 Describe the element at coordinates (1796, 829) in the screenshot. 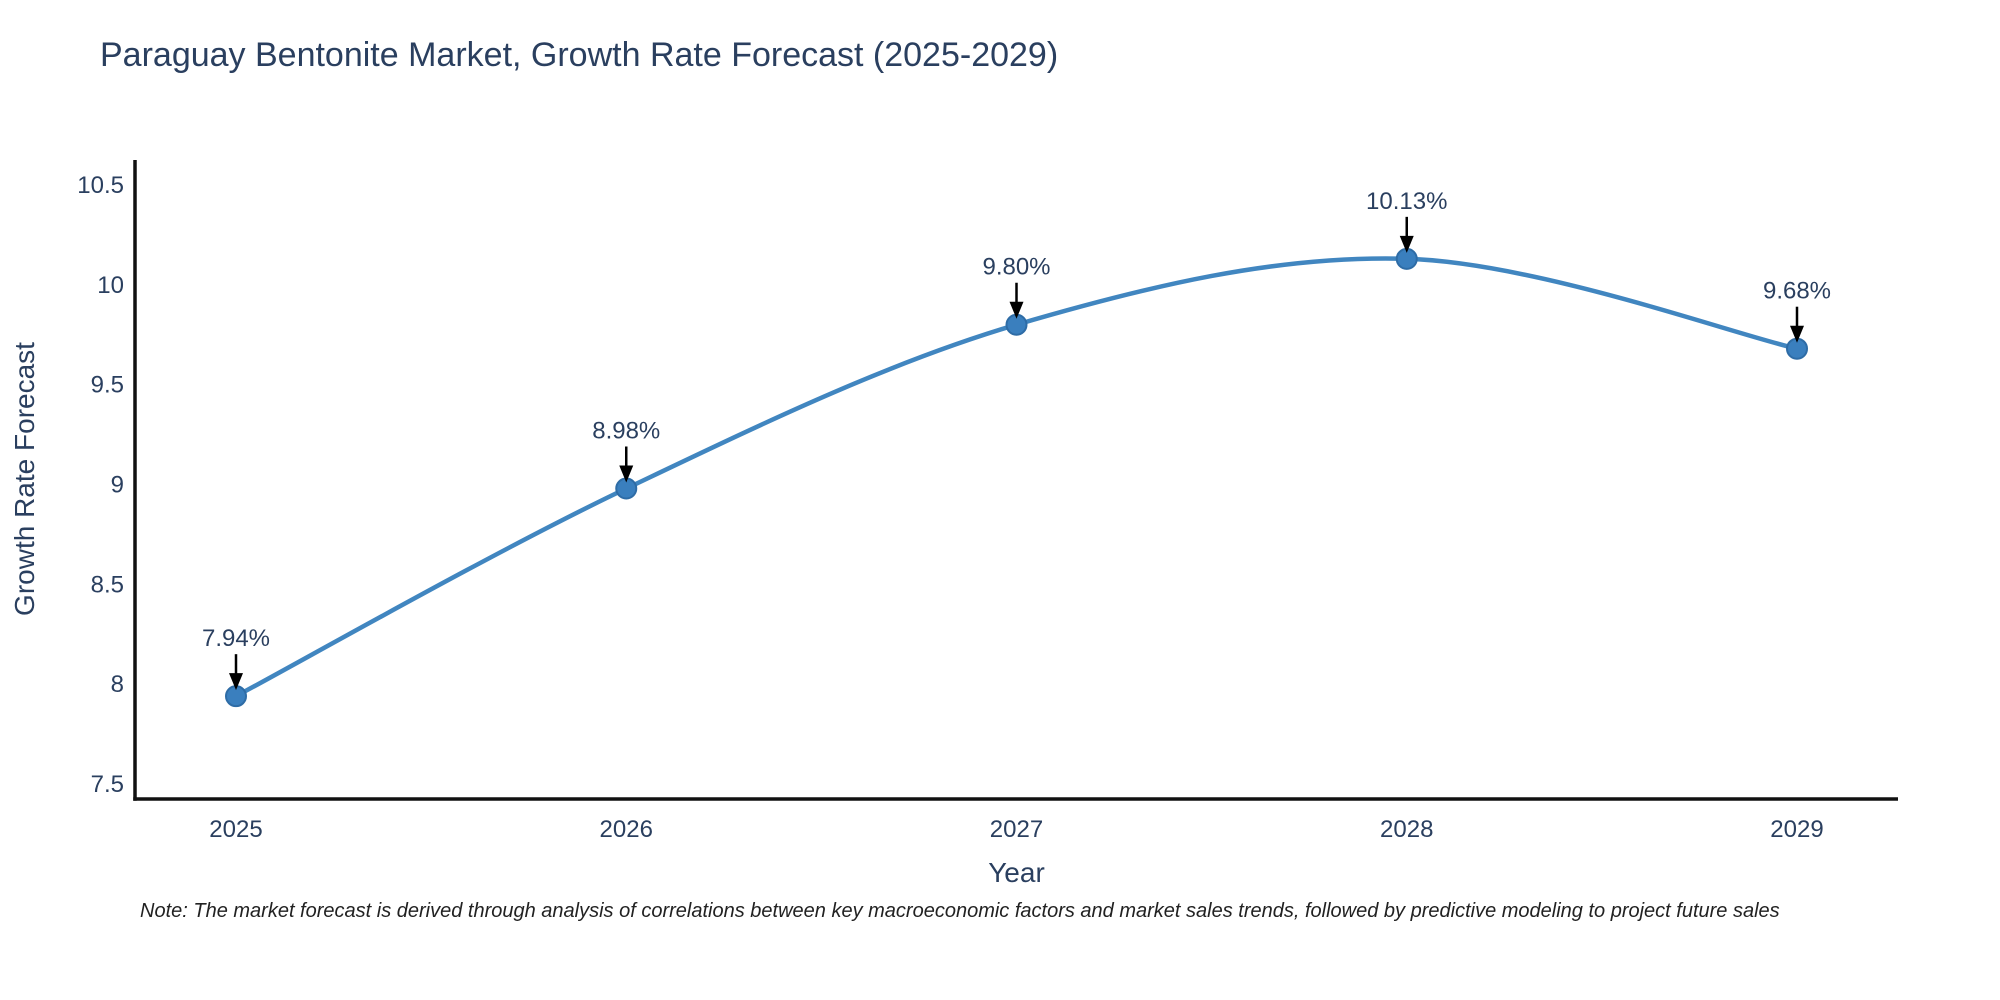

I see `x-tick-label: 2029` at that location.